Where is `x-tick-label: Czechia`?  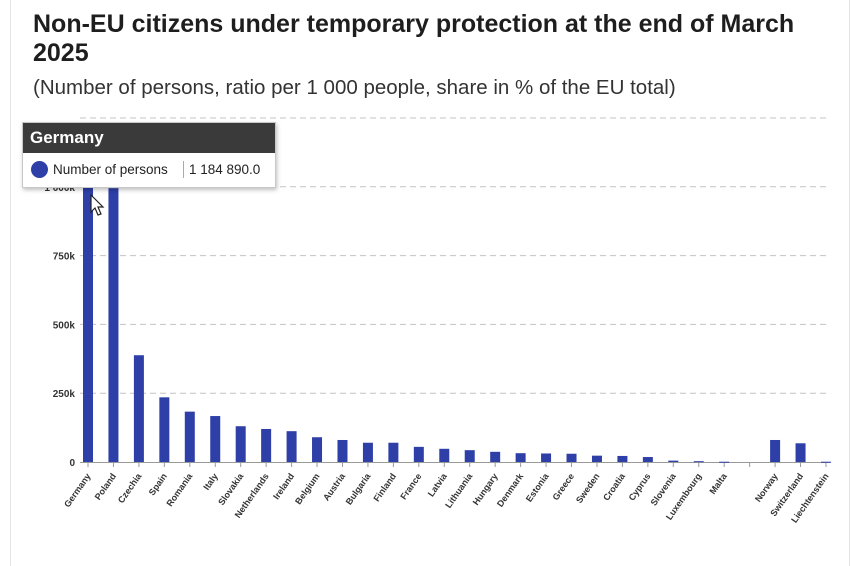
x-tick-label: Czechia is located at coordinates (130, 488).